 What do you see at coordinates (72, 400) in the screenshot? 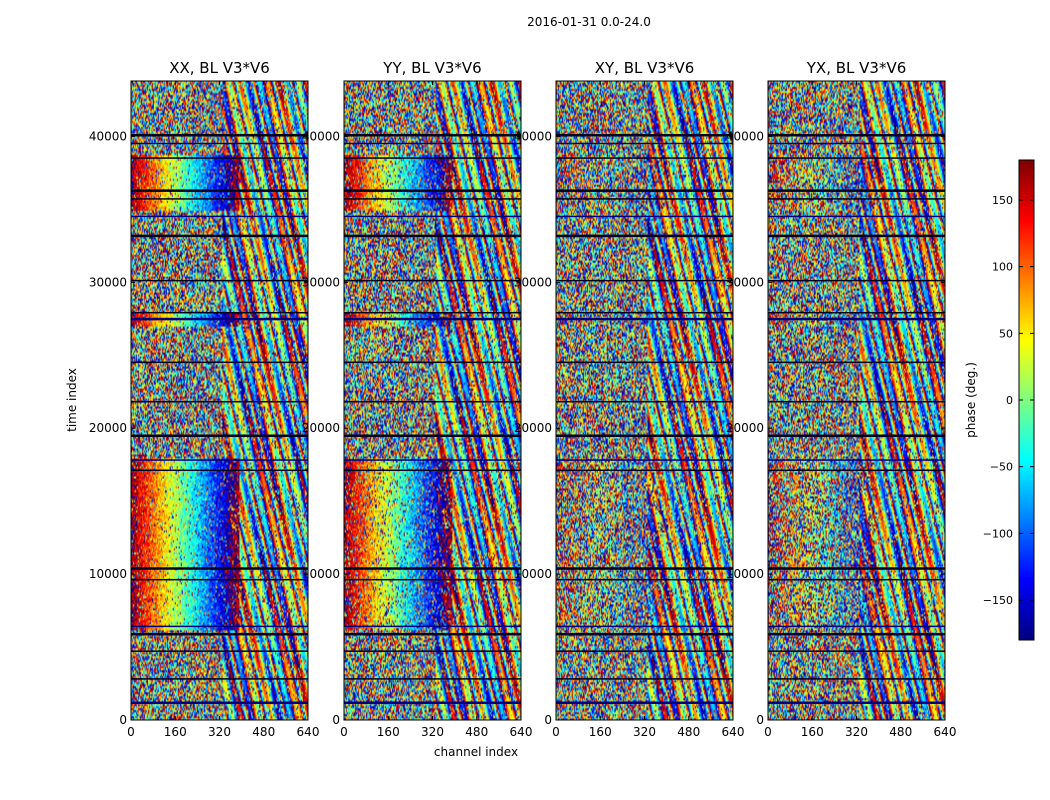
I see `y-axis-label: time index` at bounding box center [72, 400].